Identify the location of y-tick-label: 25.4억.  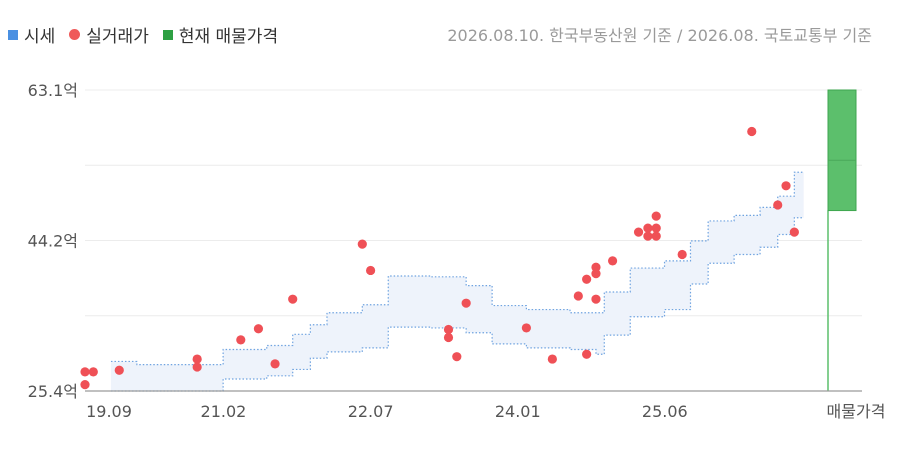
(53, 391).